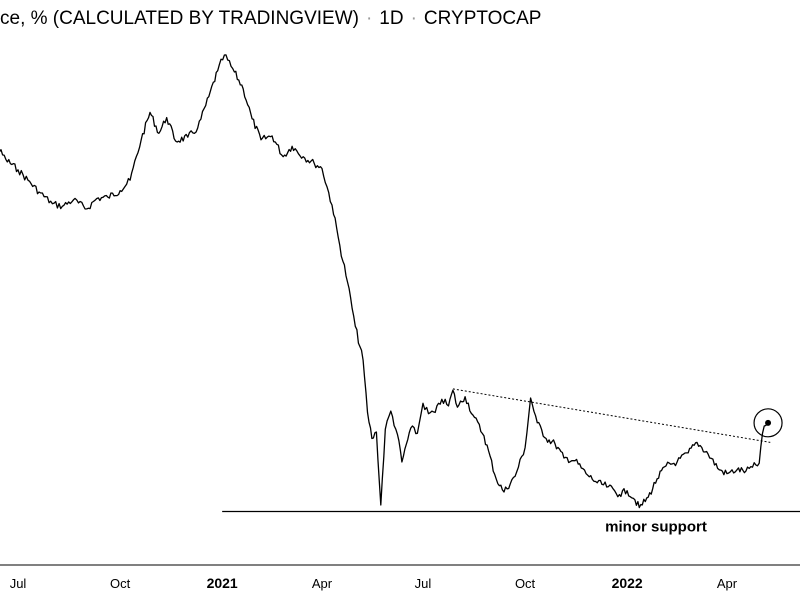  I want to click on descending-trendline, so click(611, 415).